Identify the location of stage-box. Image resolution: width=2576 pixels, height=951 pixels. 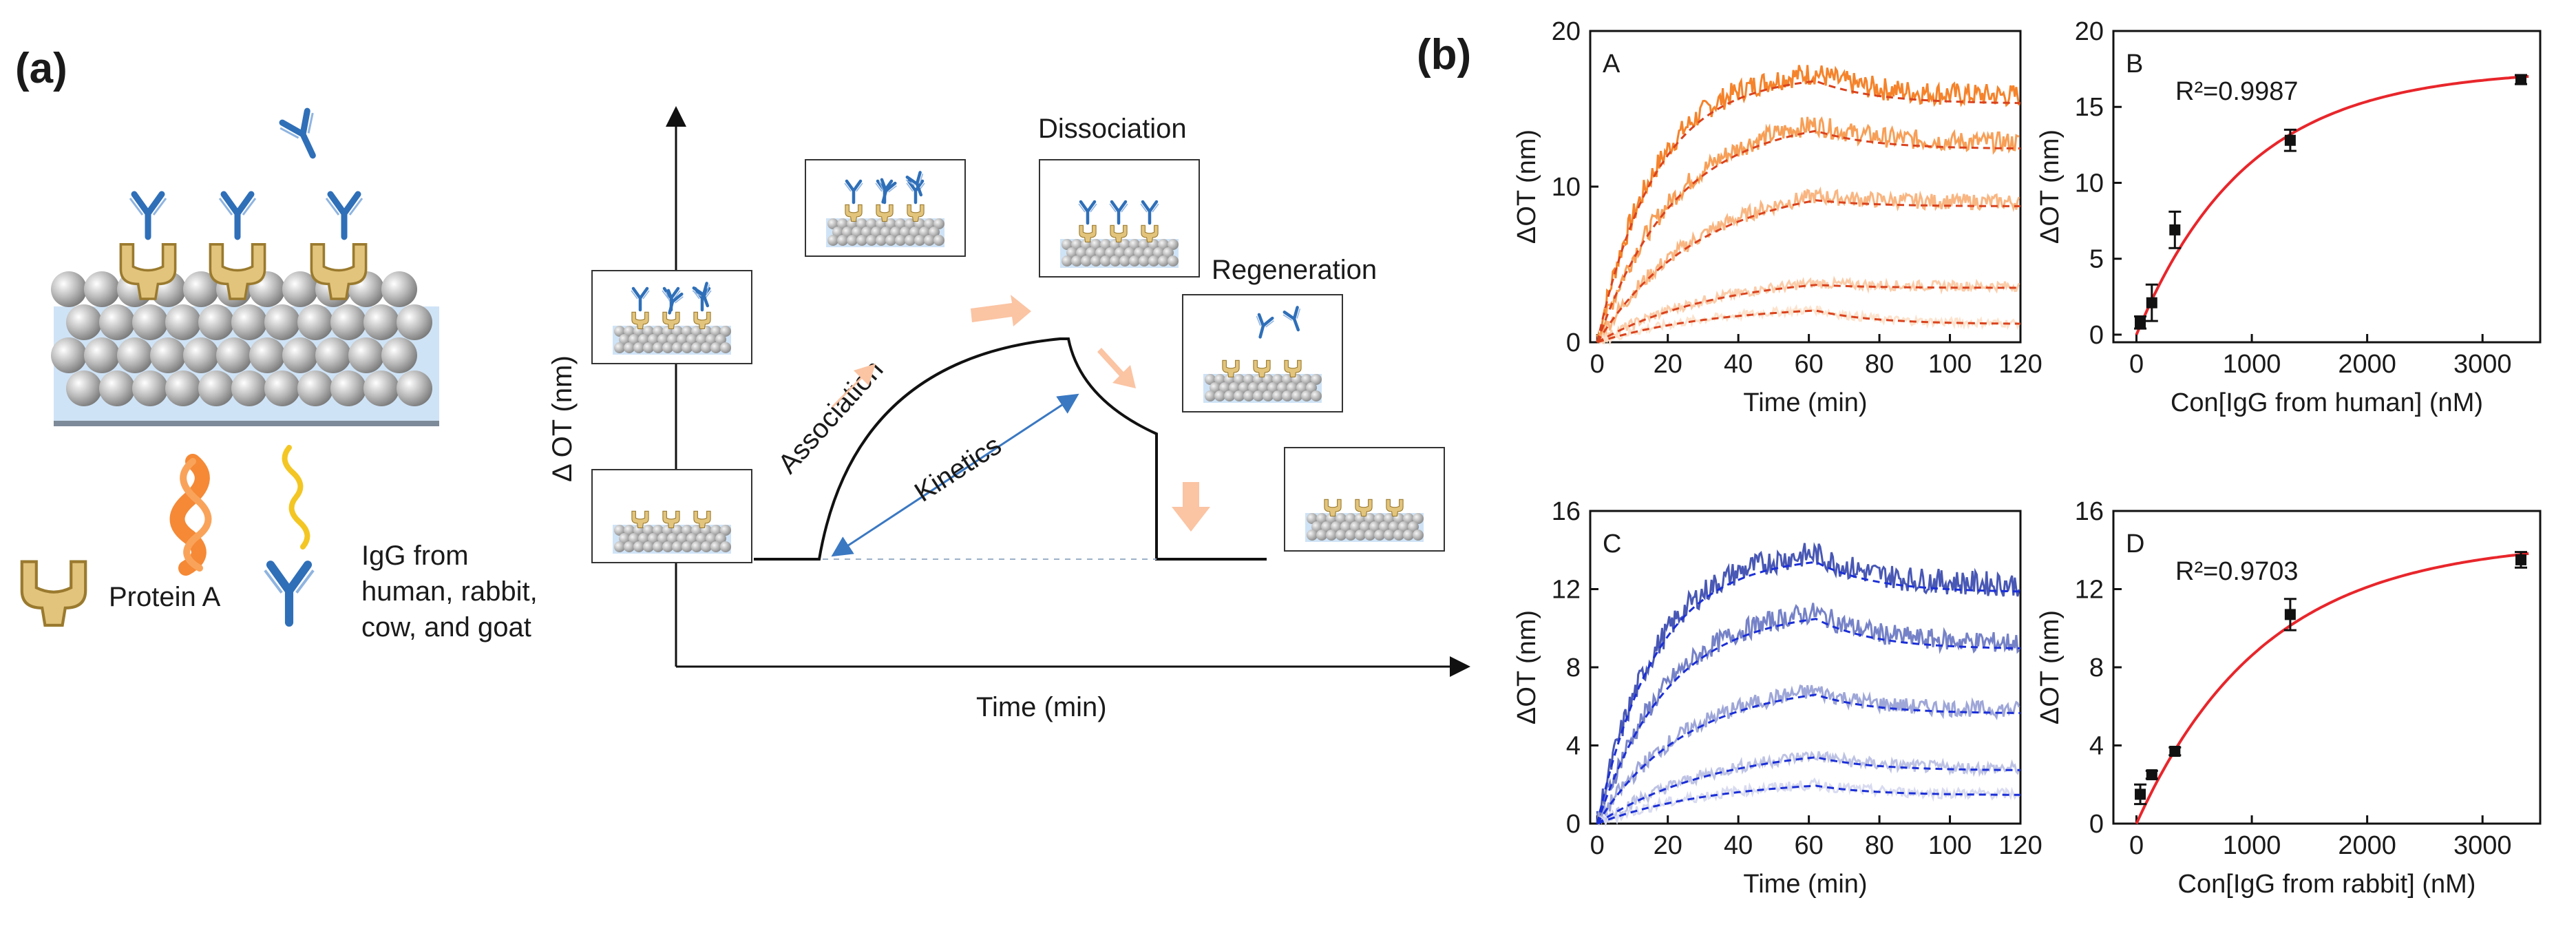
(1263, 353).